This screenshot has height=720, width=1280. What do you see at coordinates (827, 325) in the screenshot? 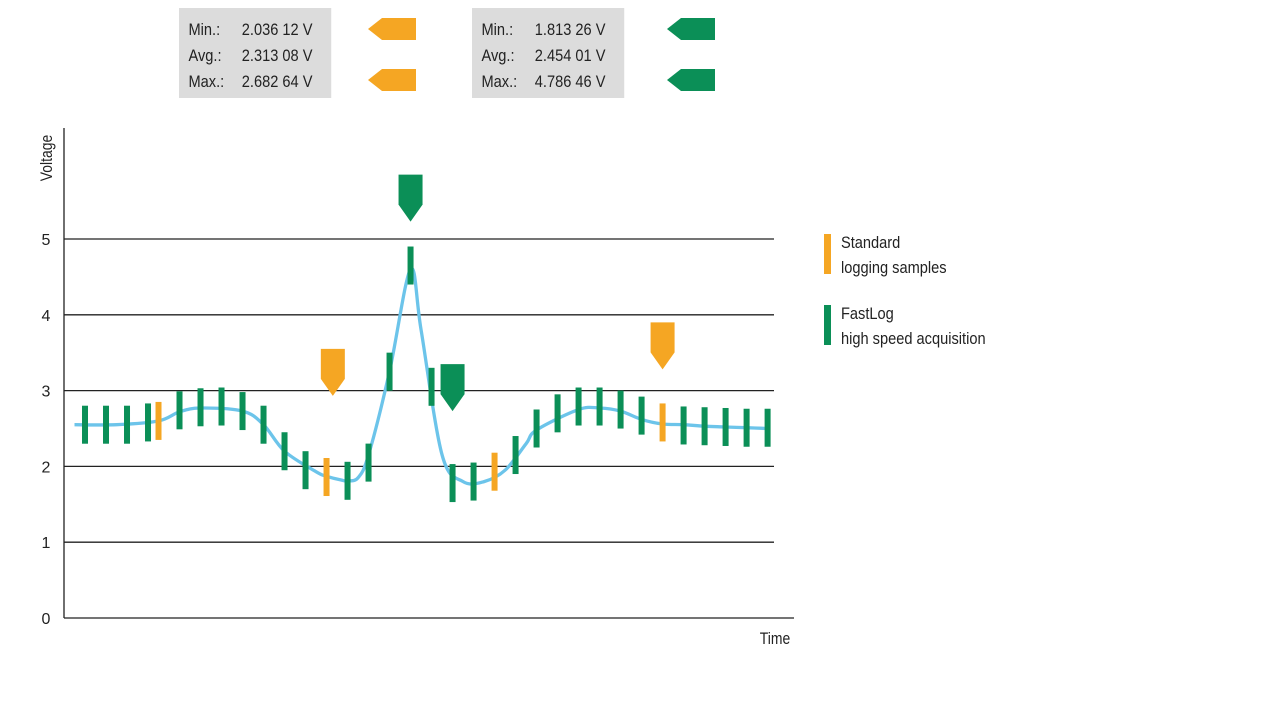
I see `fastlog-legend-swatch` at bounding box center [827, 325].